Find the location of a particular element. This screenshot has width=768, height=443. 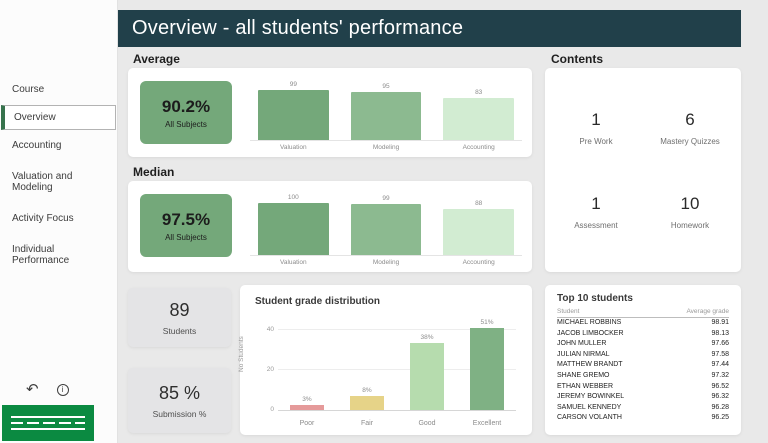

table-row: MATTHEW BRANDT 97.44 is located at coordinates (643, 365).